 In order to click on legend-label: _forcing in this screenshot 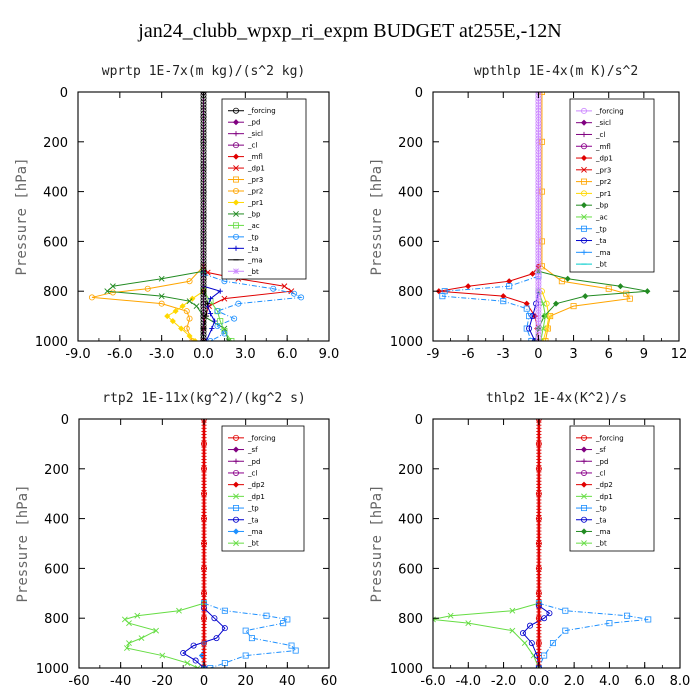, I will do `click(609, 111)`.